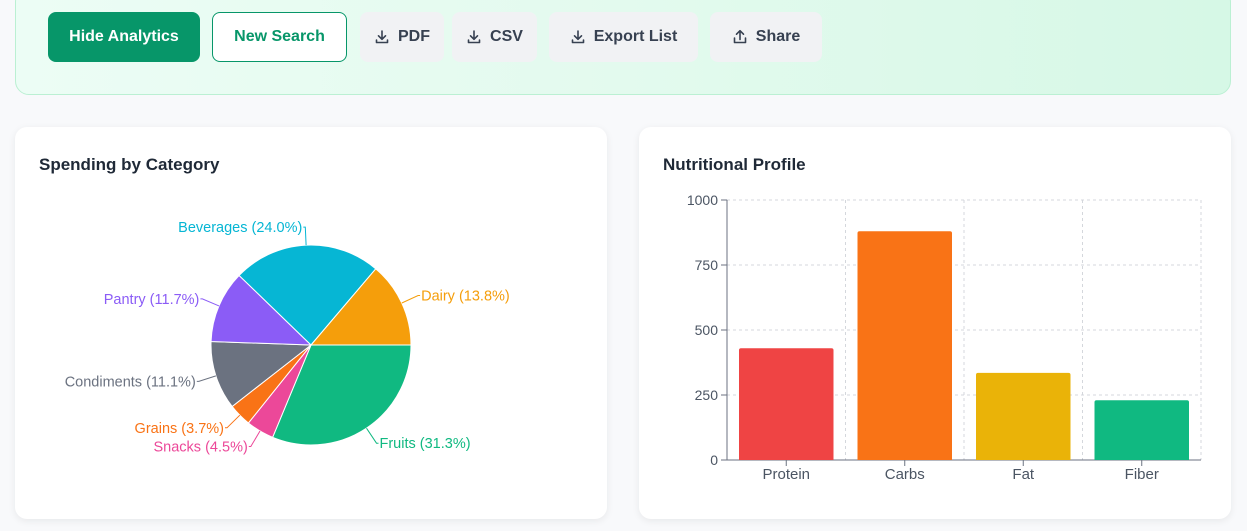  What do you see at coordinates (425, 444) in the screenshot?
I see `pie-label-fruits: Fruits (31.3%)` at bounding box center [425, 444].